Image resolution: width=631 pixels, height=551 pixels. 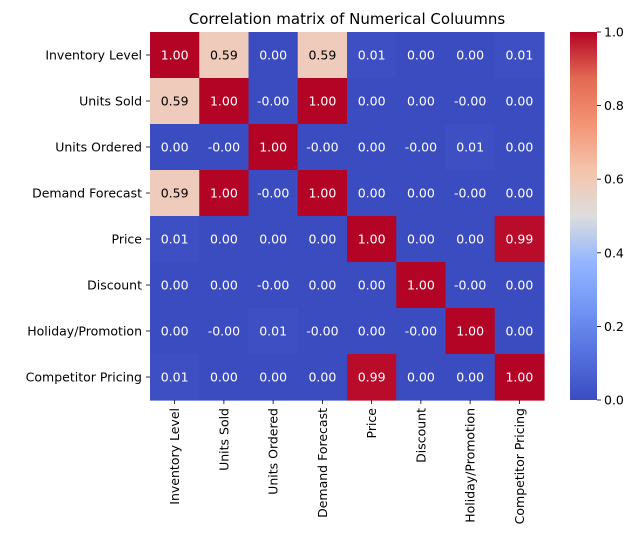 I want to click on x-tick-label: Demand Forecast, so click(x=322, y=463).